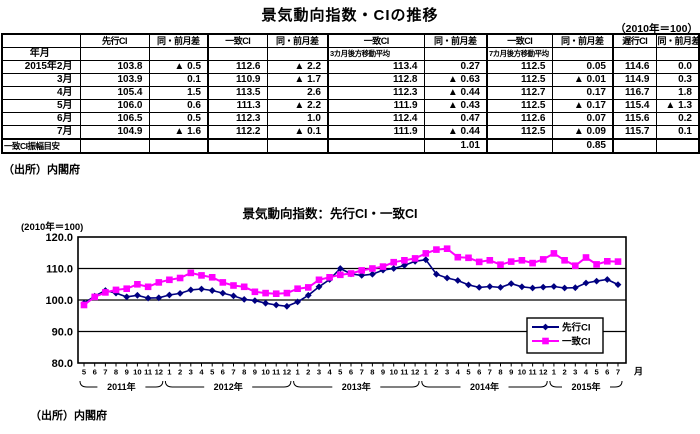 This screenshot has width=700, height=434. Describe the element at coordinates (178, 67) in the screenshot. I see `table-cell: ▲ 0.5` at that location.